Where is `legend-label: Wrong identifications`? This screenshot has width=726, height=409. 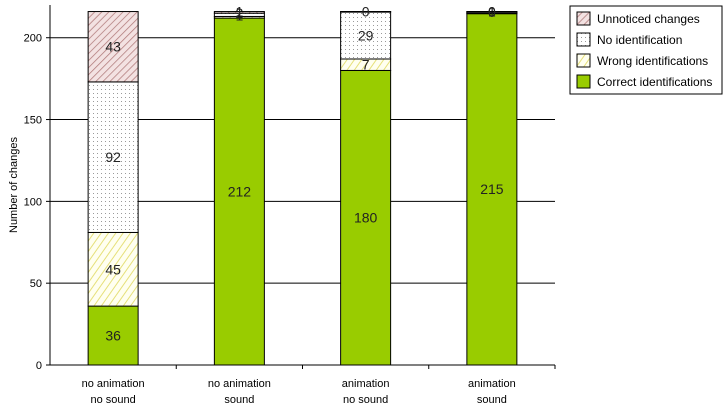 legend-label: Wrong identifications is located at coordinates (652, 61).